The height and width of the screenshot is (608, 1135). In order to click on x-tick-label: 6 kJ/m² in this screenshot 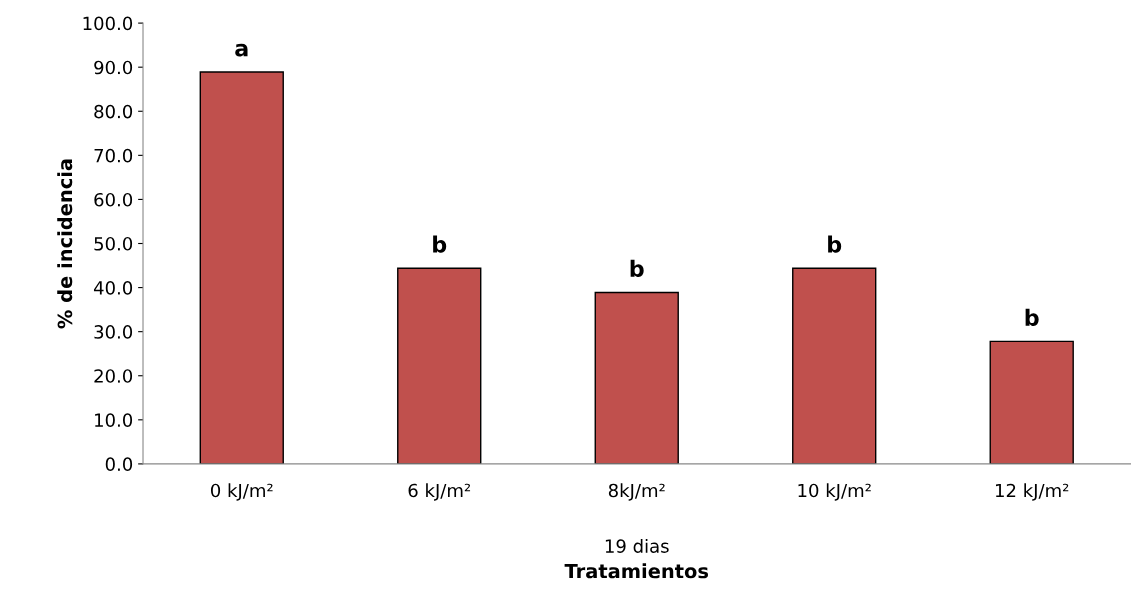, I will do `click(439, 492)`.